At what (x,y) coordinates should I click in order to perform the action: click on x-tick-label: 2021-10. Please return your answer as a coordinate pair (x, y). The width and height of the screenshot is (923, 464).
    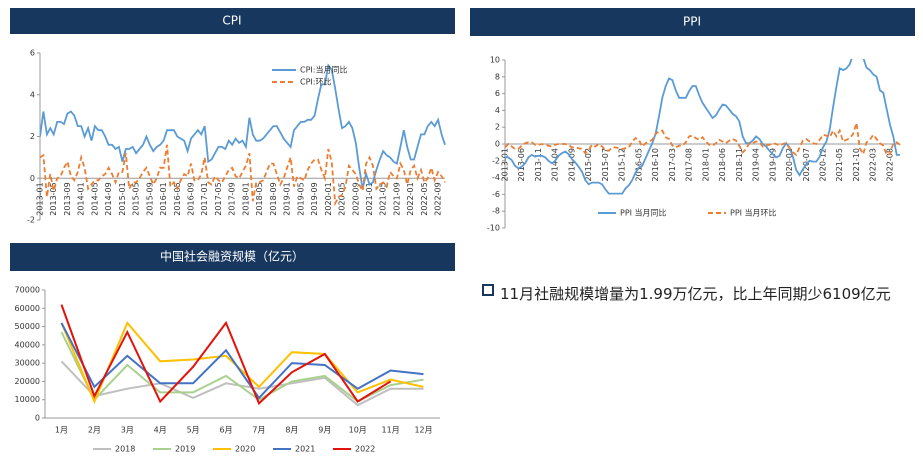
    Looking at the image, I should click on (856, 164).